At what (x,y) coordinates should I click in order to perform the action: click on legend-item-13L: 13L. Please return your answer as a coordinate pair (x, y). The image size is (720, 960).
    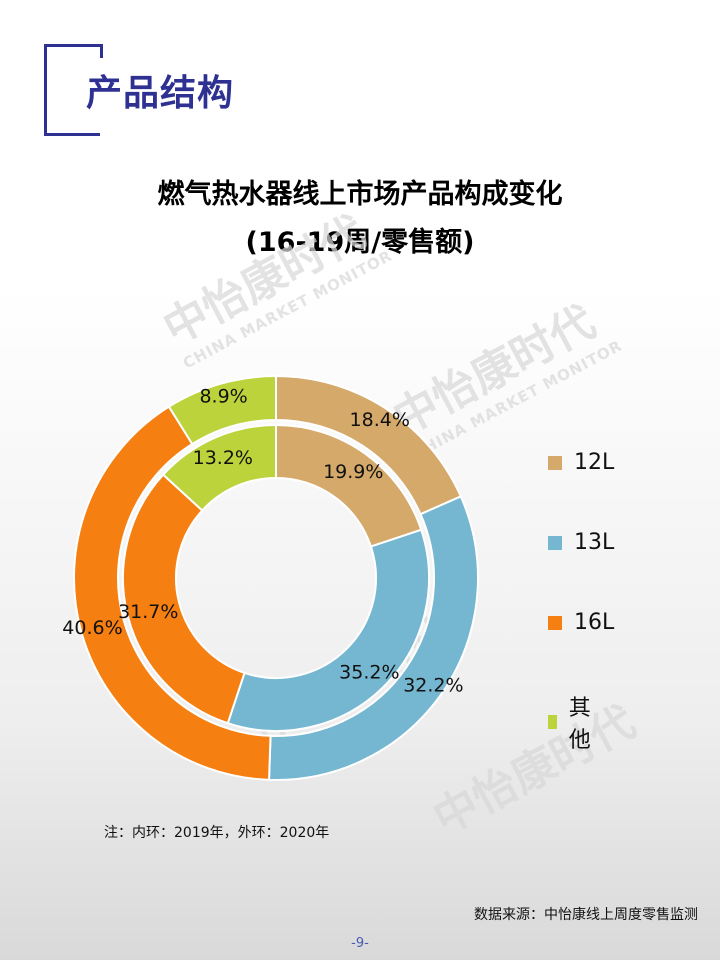
    Looking at the image, I should click on (581, 542).